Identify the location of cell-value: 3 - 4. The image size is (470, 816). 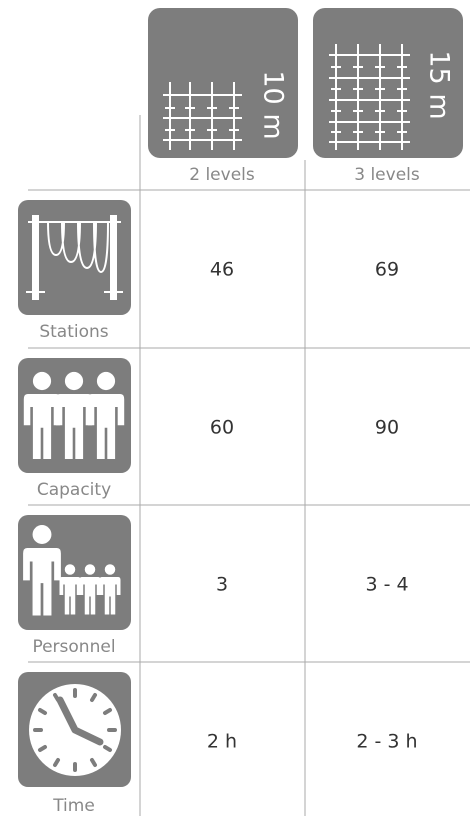
(386, 585).